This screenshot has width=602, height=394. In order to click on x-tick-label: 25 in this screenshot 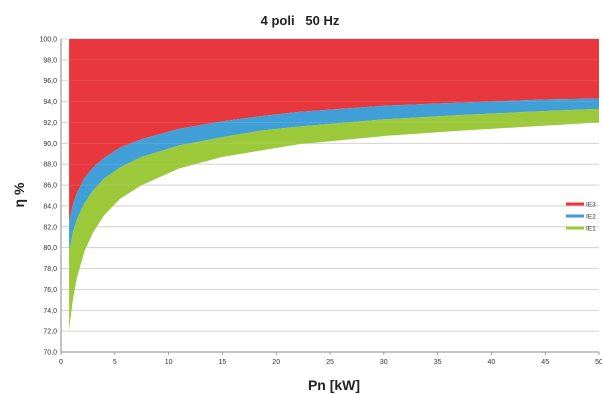, I will do `click(330, 362)`.